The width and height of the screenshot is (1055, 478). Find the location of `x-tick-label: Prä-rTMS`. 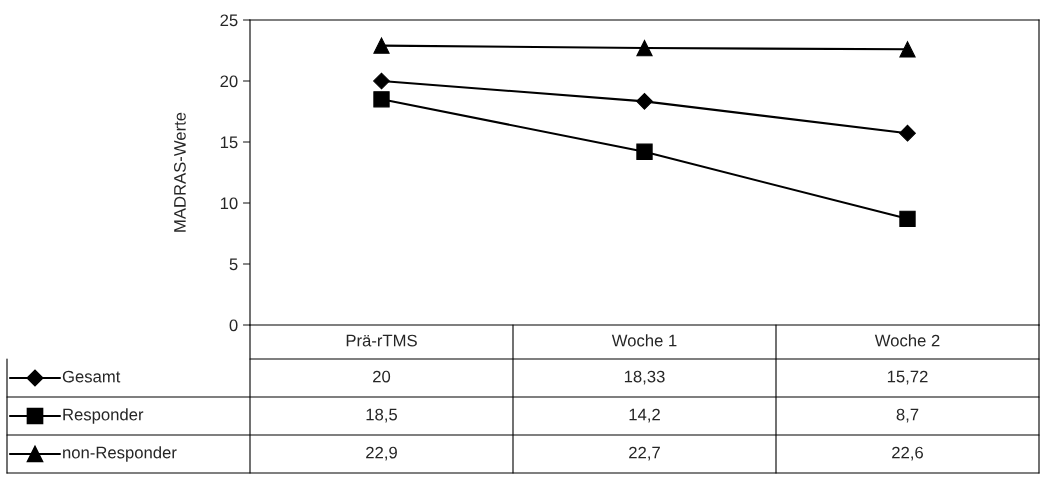

x-tick-label: Prä-rTMS is located at coordinates (381, 340).